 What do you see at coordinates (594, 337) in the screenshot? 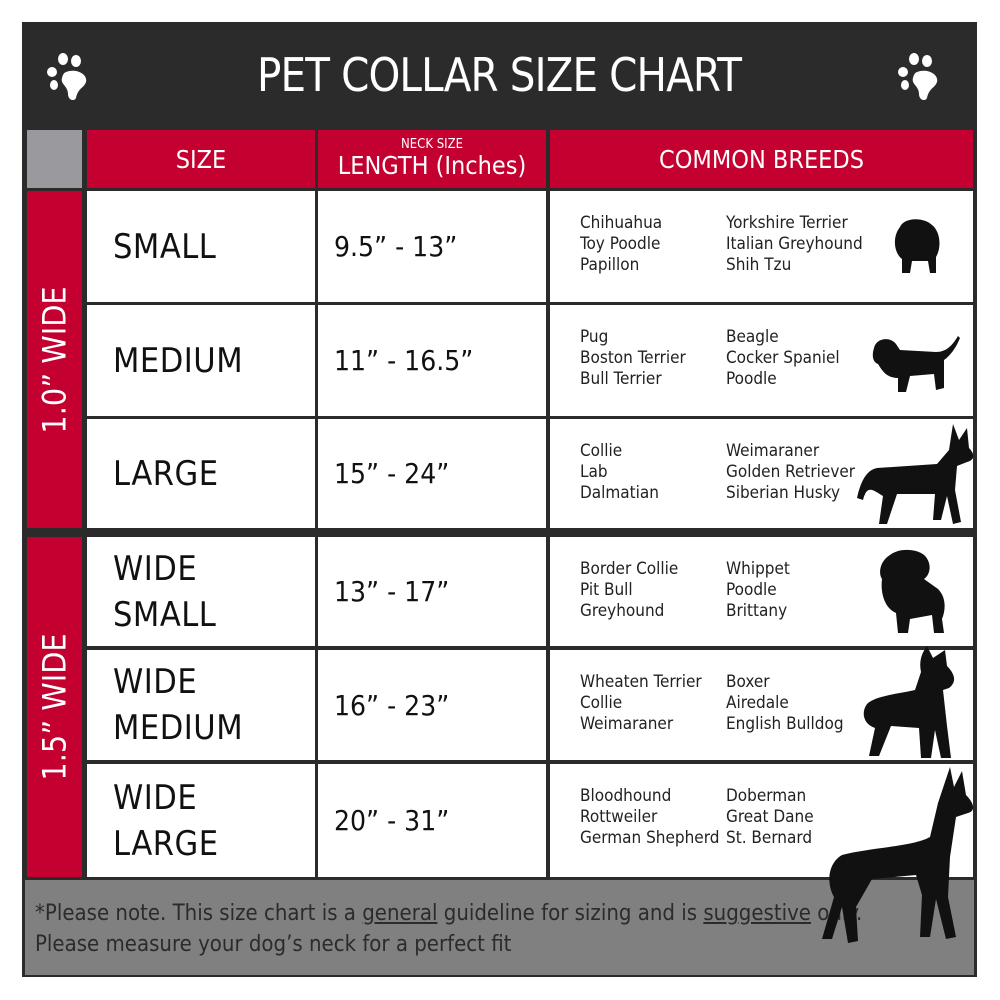
I see `breed-name: Pug` at bounding box center [594, 337].